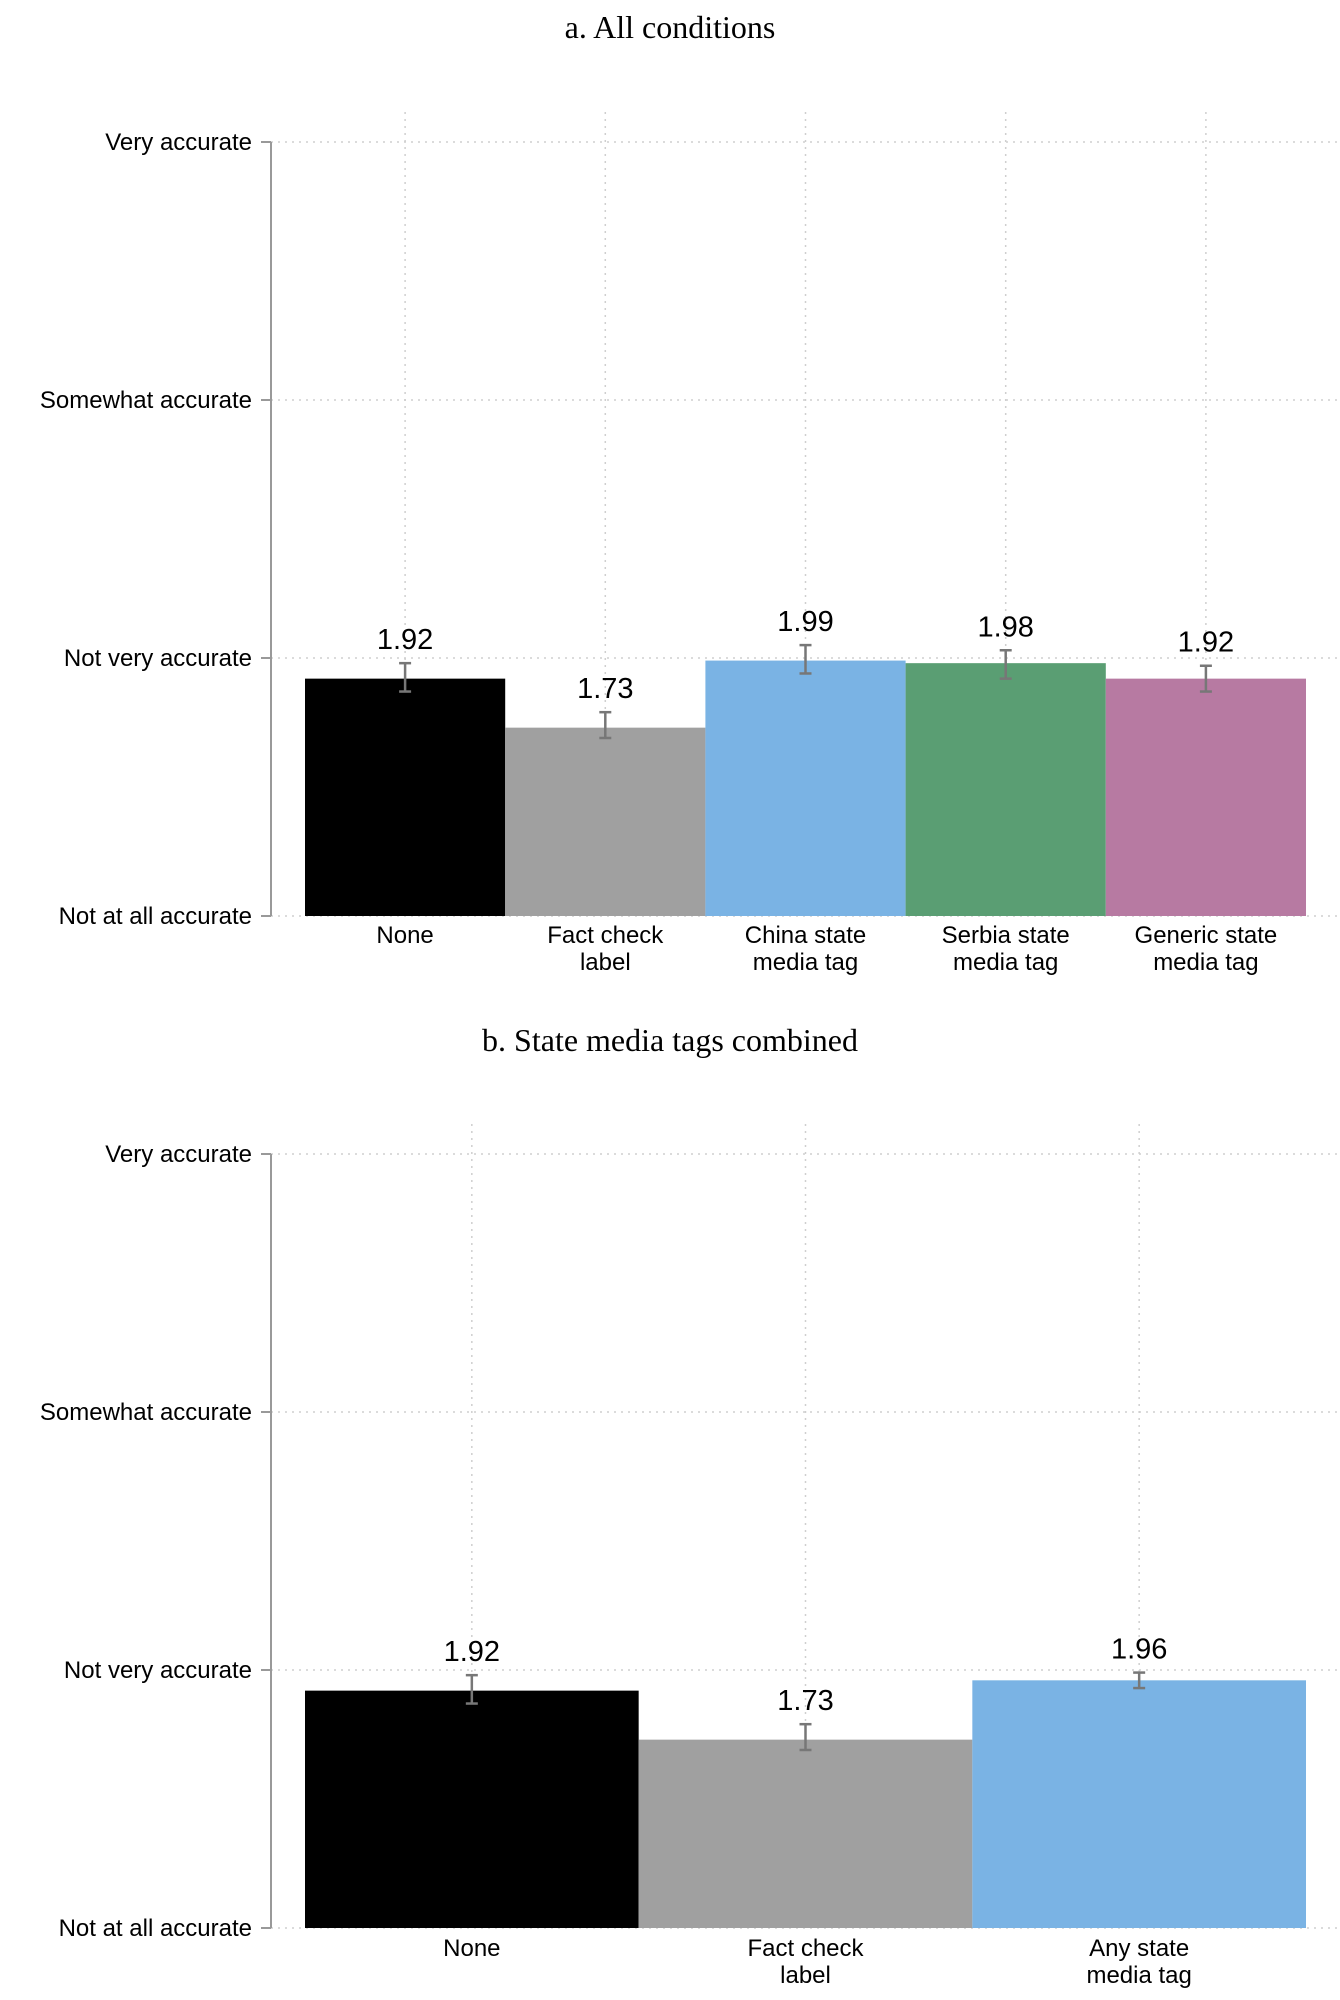  I want to click on x-tick-label: China state, so click(805, 935).